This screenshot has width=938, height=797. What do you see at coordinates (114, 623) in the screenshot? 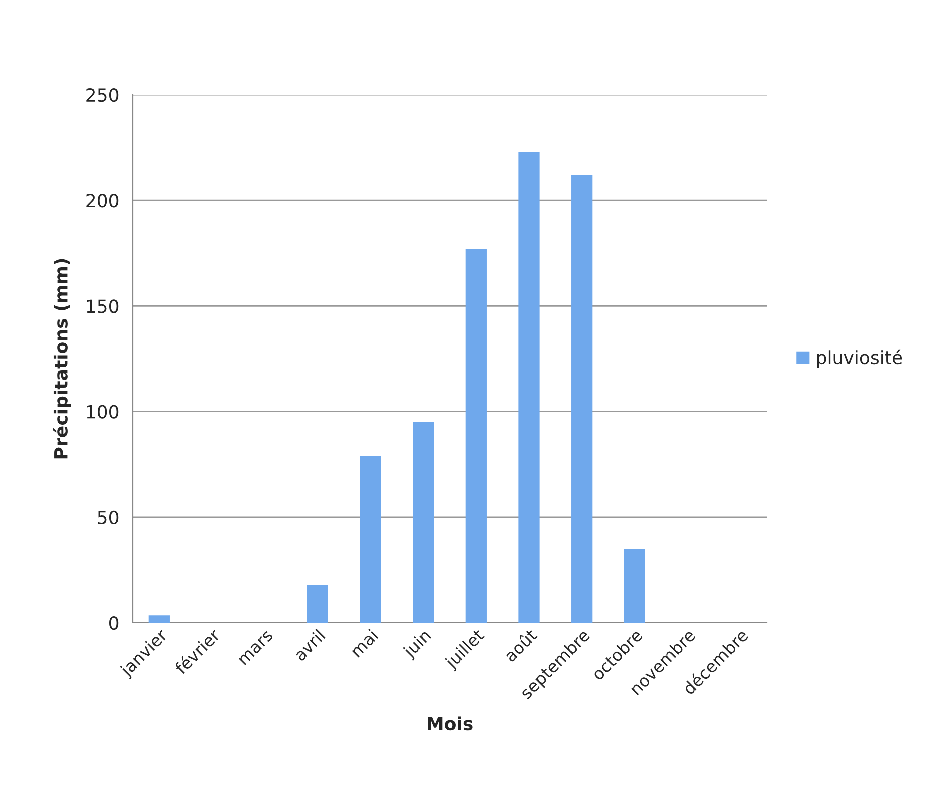
I see `y-tick-label: 0` at bounding box center [114, 623].